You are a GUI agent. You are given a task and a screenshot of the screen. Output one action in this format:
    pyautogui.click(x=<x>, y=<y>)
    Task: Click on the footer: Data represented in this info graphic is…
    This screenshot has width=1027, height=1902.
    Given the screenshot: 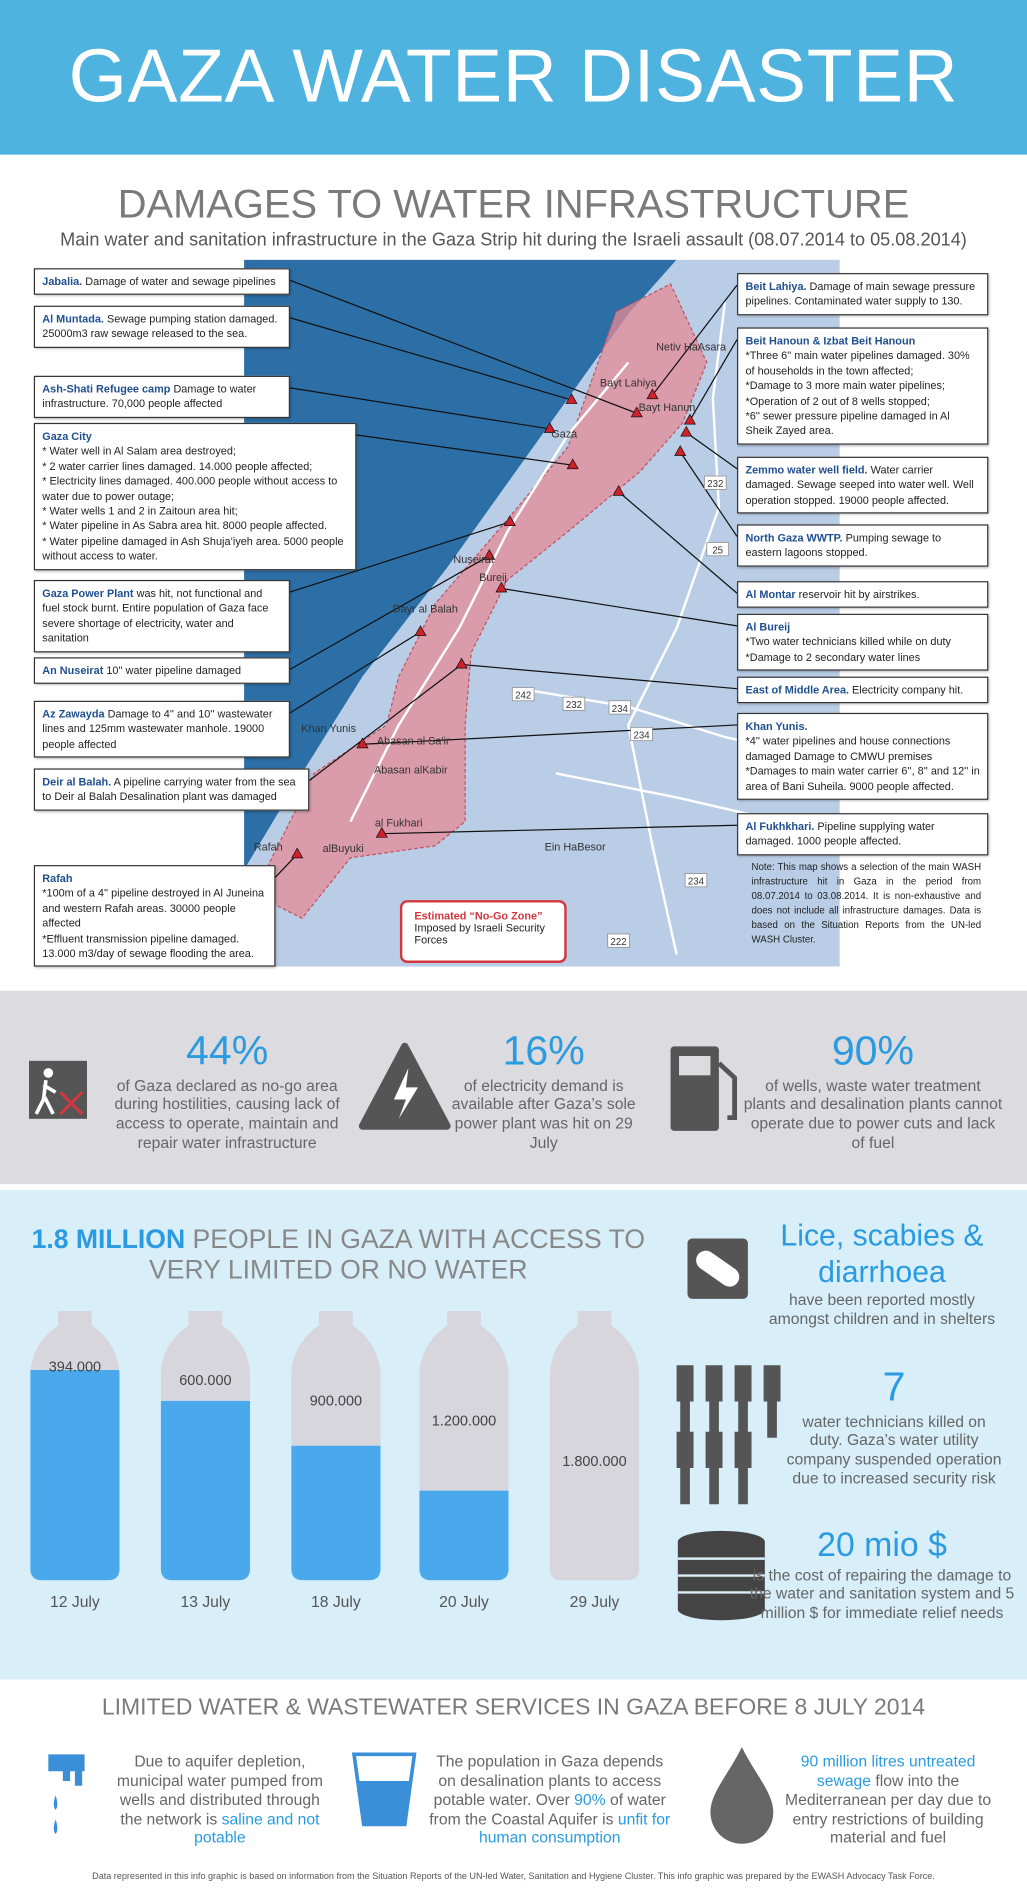 What is the action you would take?
    pyautogui.click(x=513, y=1876)
    